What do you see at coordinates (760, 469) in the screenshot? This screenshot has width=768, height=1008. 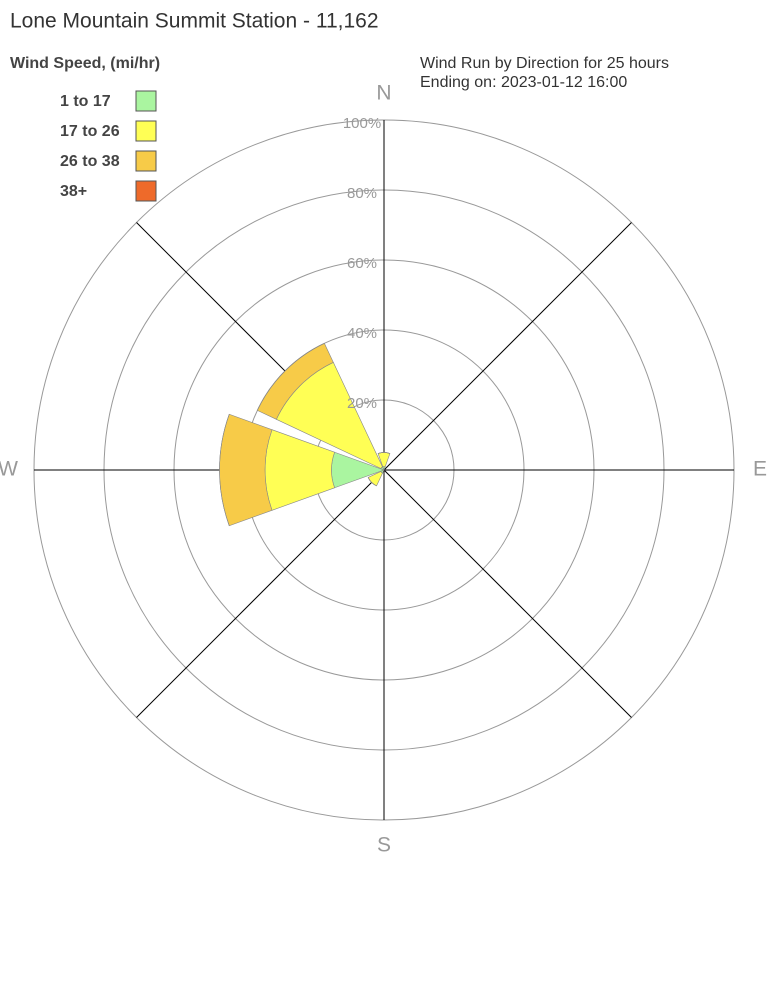 I see `direction-label: E` at bounding box center [760, 469].